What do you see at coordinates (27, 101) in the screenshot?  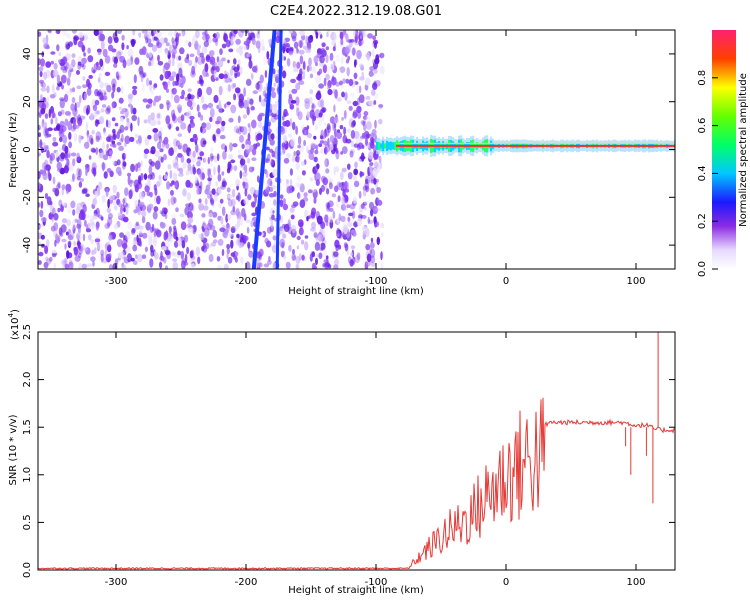 I see `spectrogram-y-tick-label: 20` at bounding box center [27, 101].